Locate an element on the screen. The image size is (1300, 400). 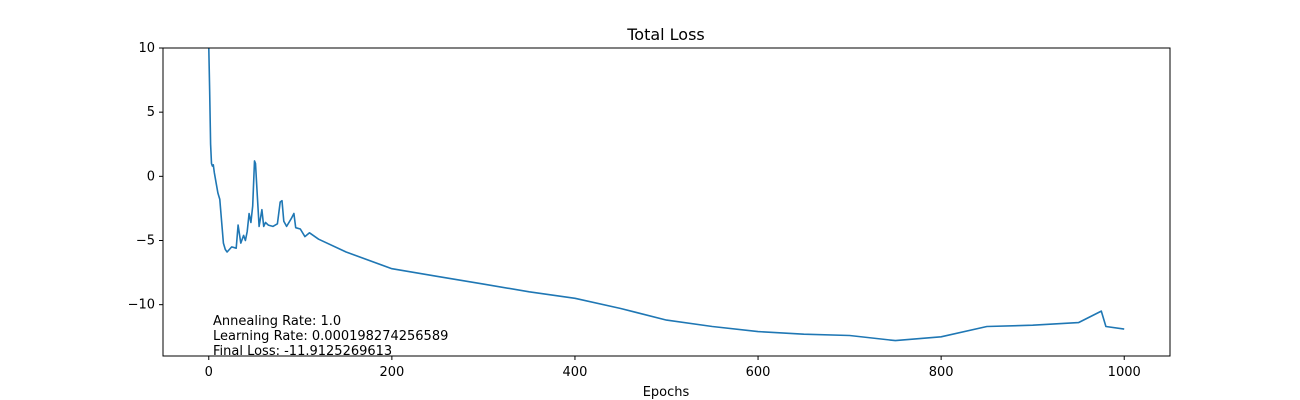
annotation-text: Annealing Rate: 1.0 is located at coordinates (277, 321).